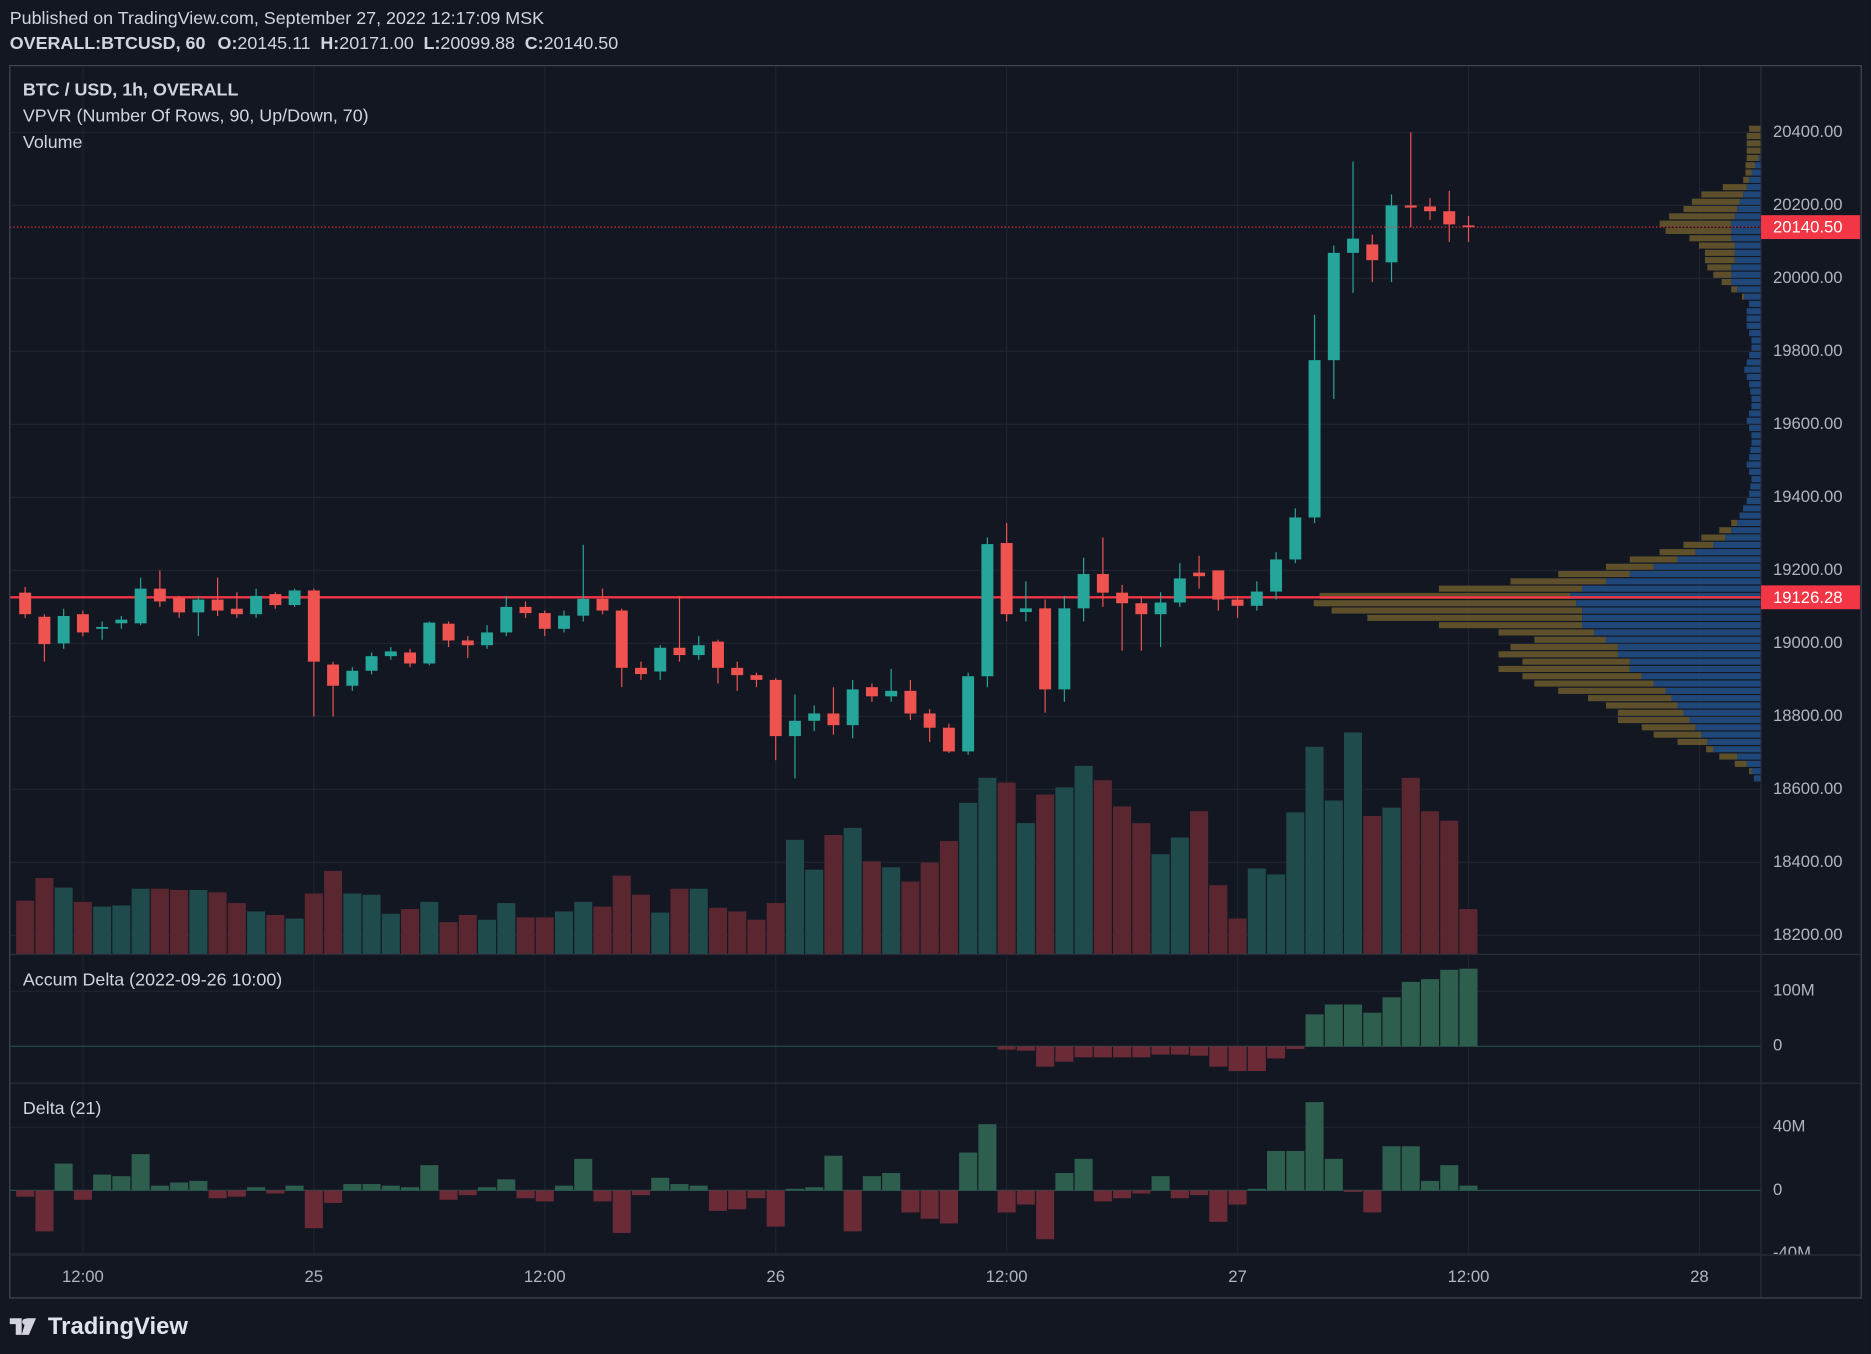 The width and height of the screenshot is (1871, 1354). I want to click on x-tick-label: 12:00, so click(1469, 1276).